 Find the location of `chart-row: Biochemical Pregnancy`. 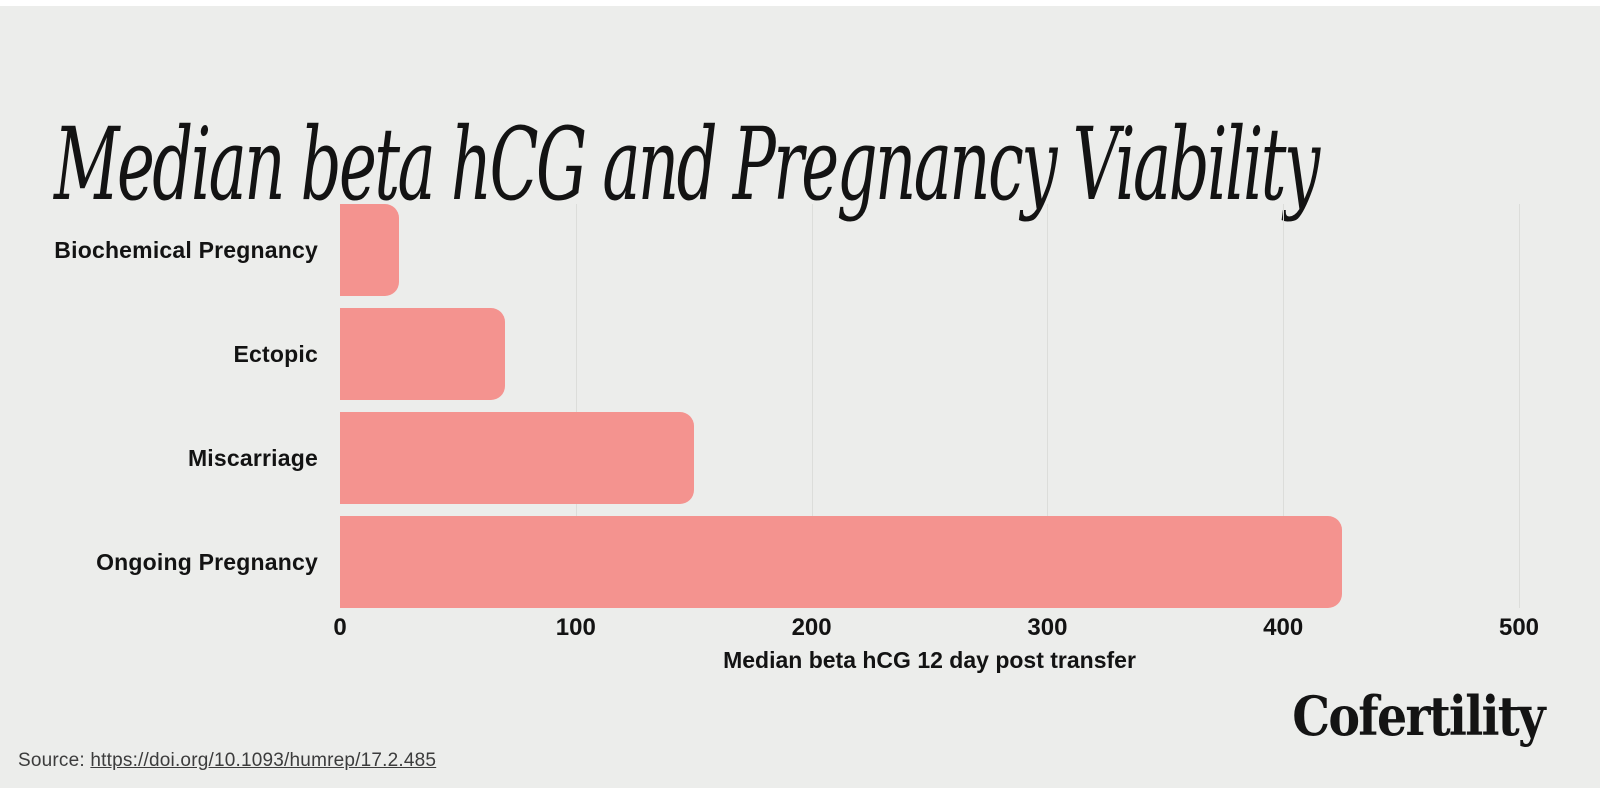

chart-row: Biochemical Pregnancy is located at coordinates (759, 250).